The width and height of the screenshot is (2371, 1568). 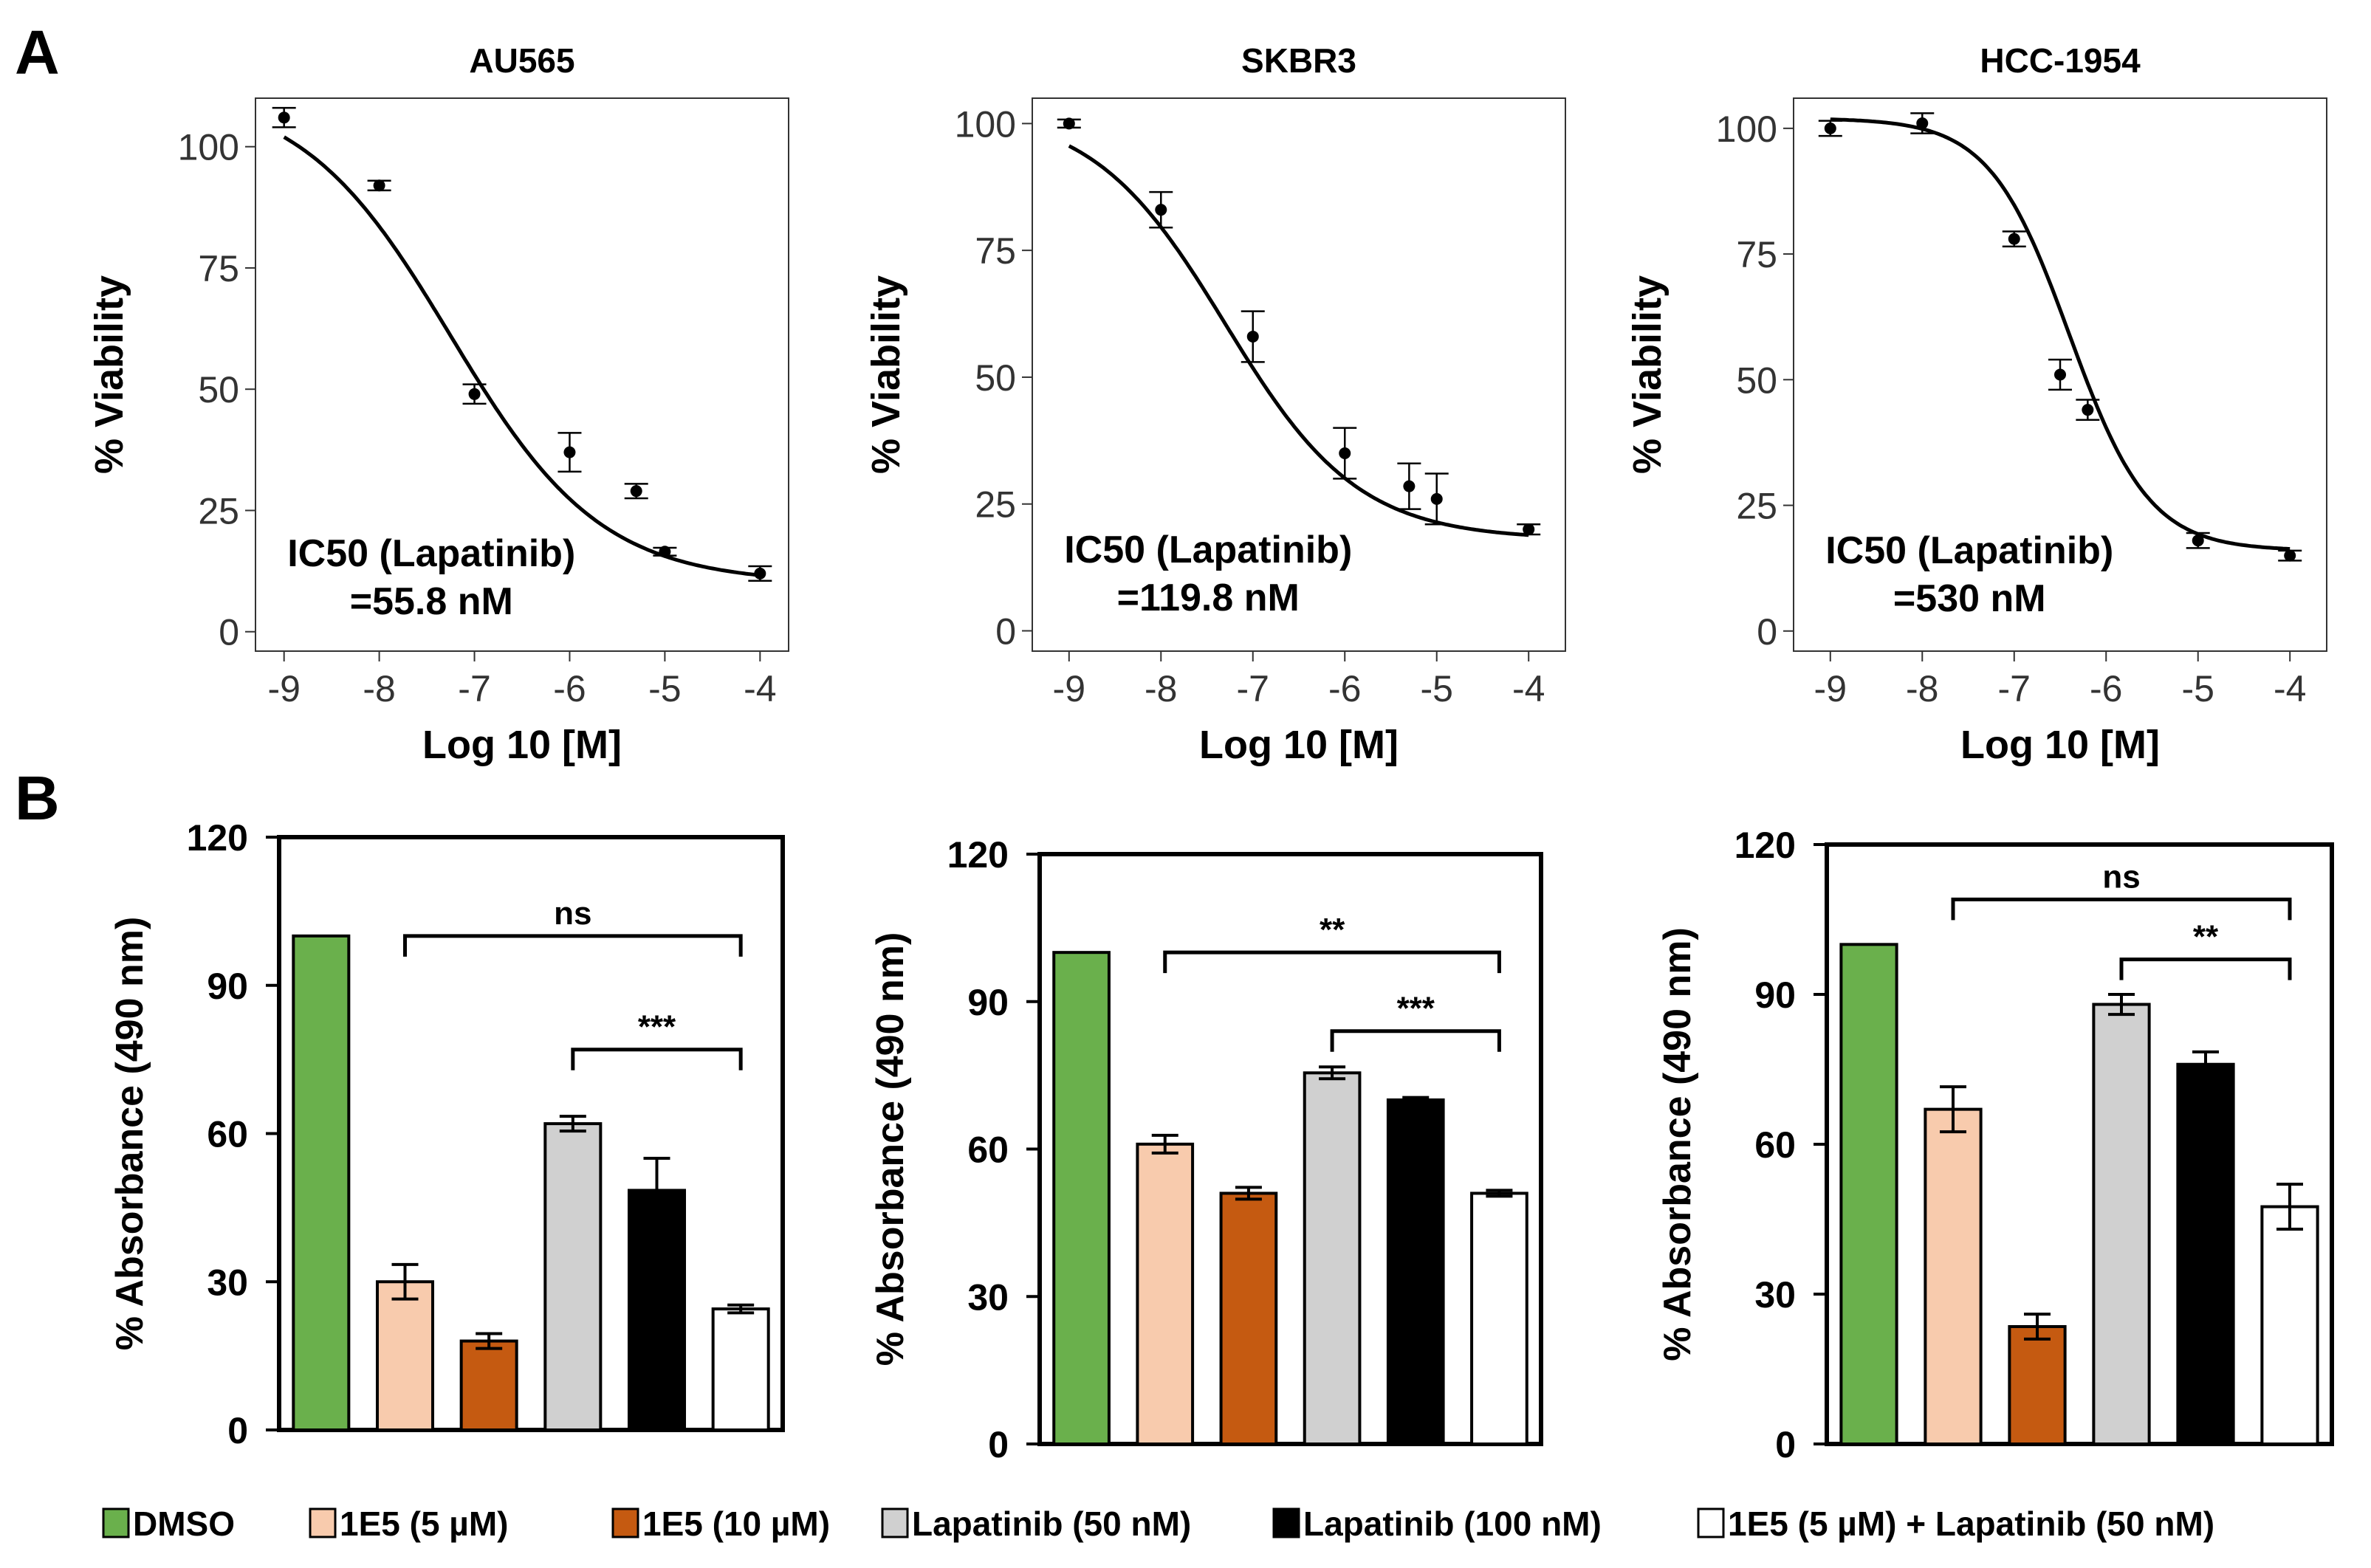 What do you see at coordinates (1332, 930) in the screenshot?
I see `significance-label: **` at bounding box center [1332, 930].